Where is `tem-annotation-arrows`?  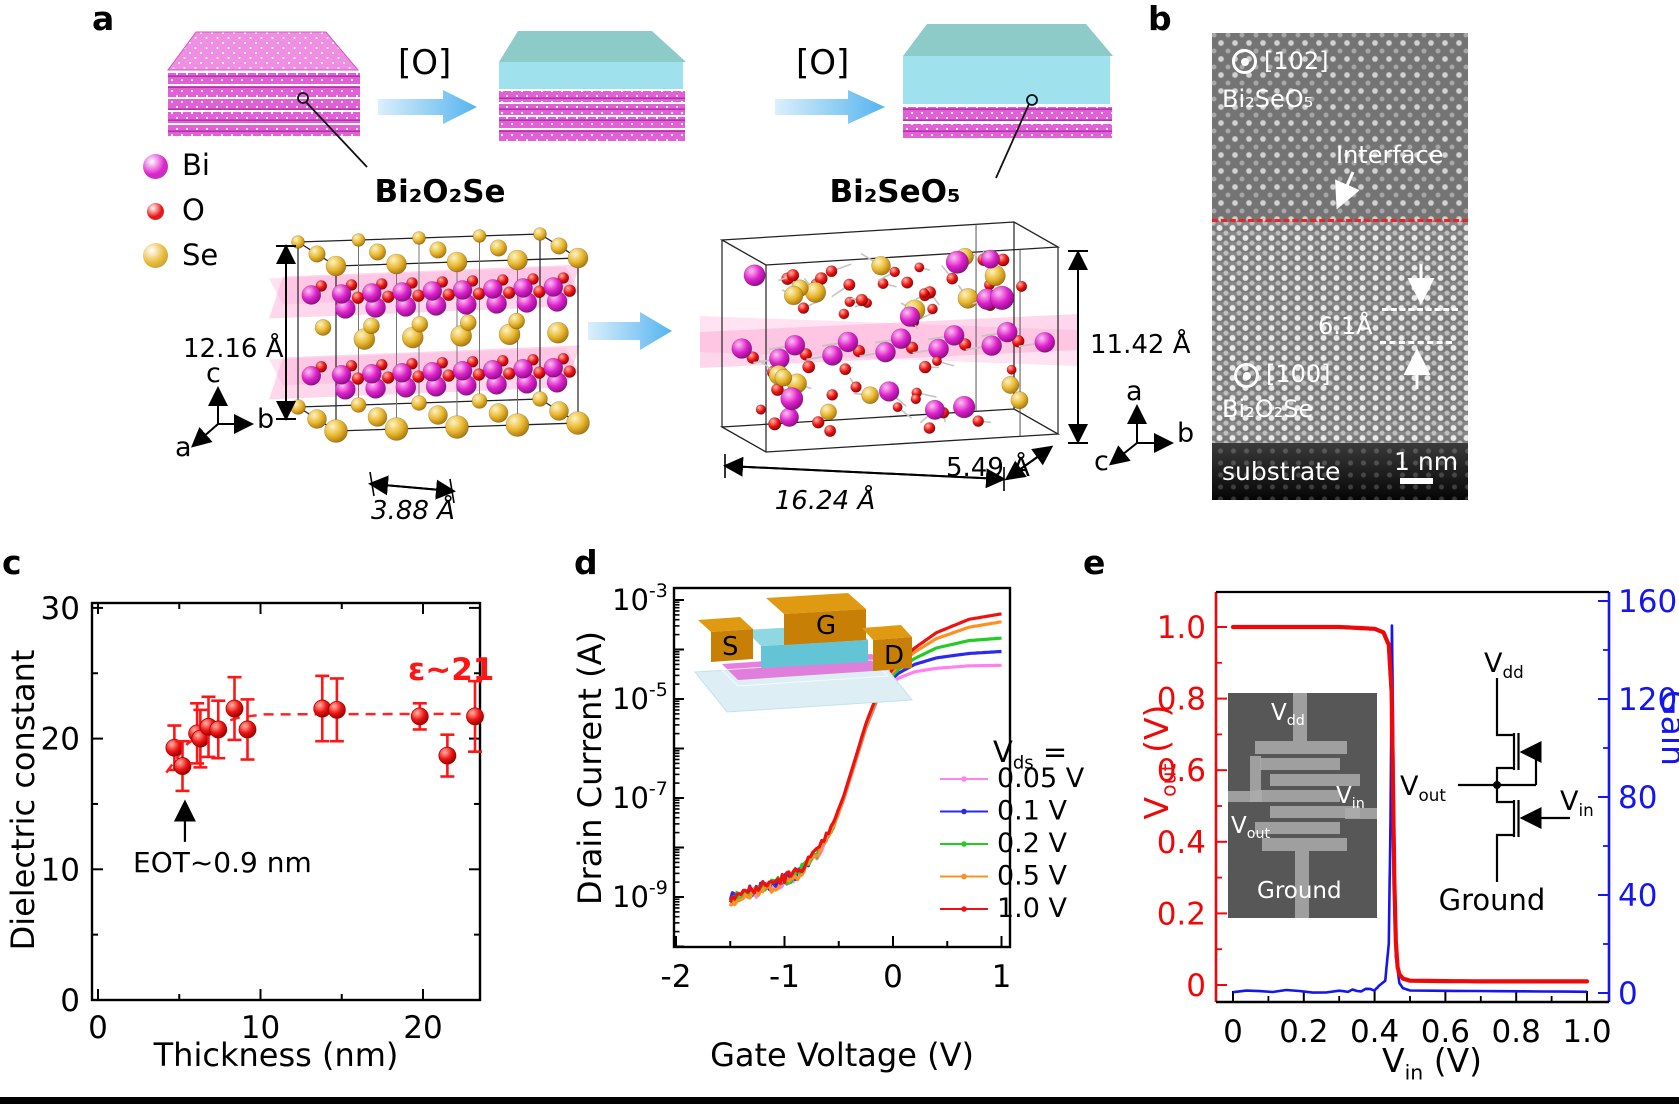 tem-annotation-arrows is located at coordinates (1385, 280).